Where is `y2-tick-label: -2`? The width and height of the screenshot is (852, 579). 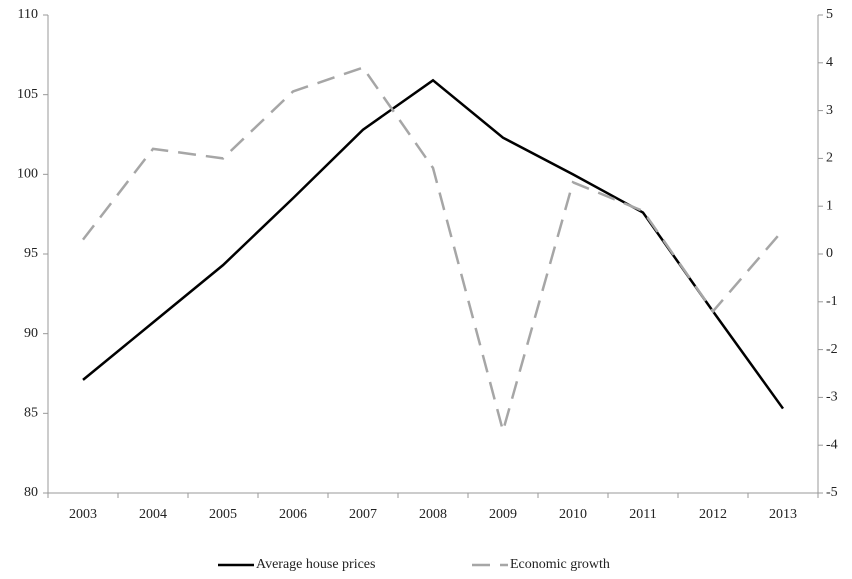 y2-tick-label: -2 is located at coordinates (832, 349).